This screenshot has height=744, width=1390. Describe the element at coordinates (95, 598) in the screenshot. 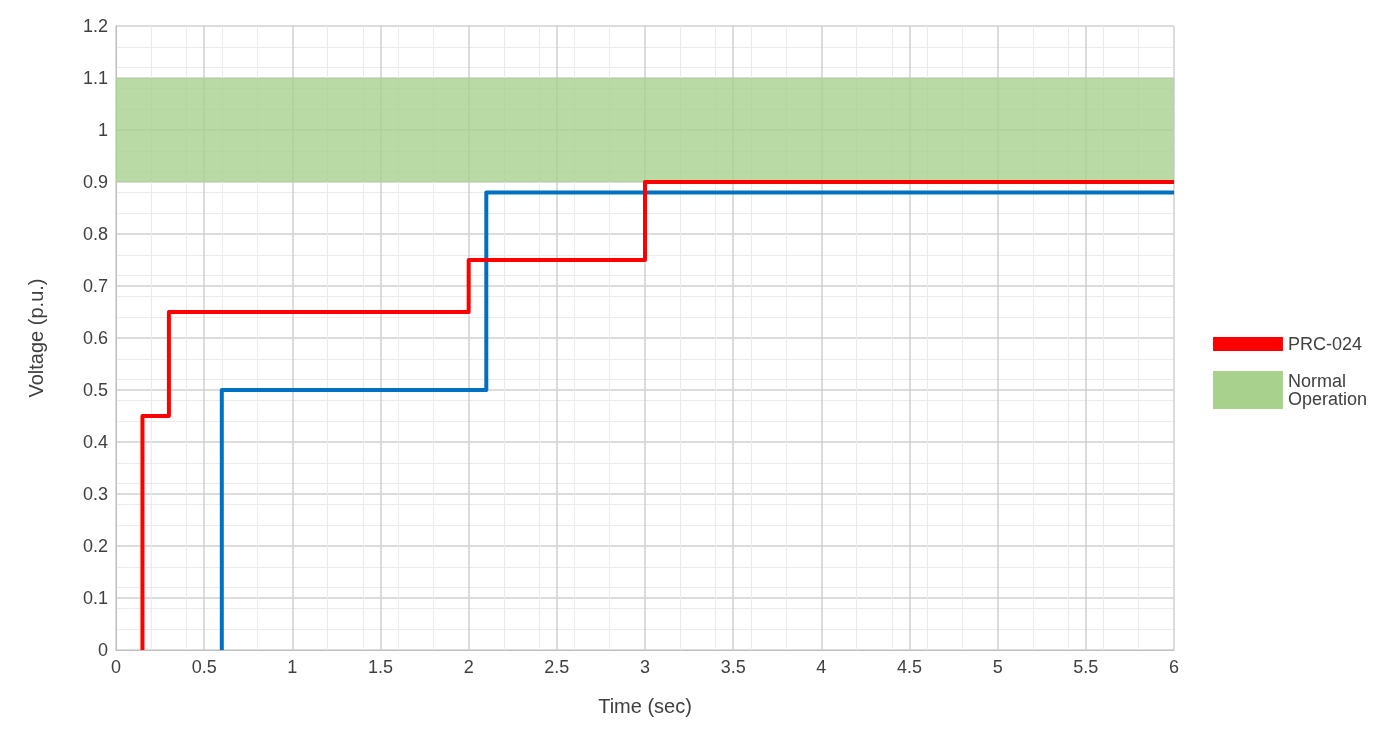

I see `y-tick-label: 0.1` at that location.